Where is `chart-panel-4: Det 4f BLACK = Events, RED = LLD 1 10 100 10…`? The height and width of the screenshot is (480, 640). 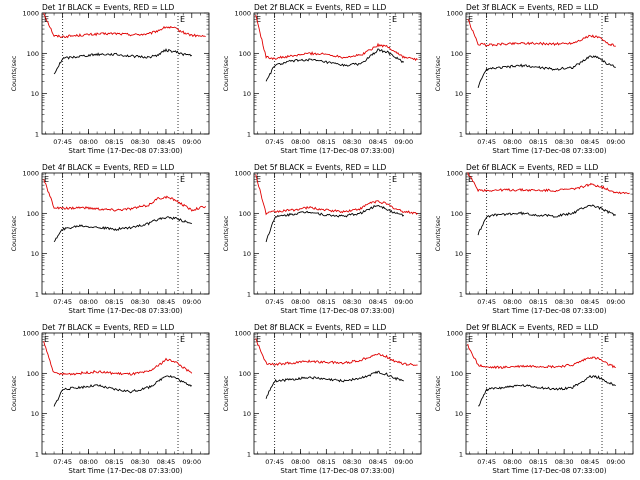 chart-panel-4: Det 4f BLACK = Events, RED = LLD 1 10 100 10… is located at coordinates (110, 239).